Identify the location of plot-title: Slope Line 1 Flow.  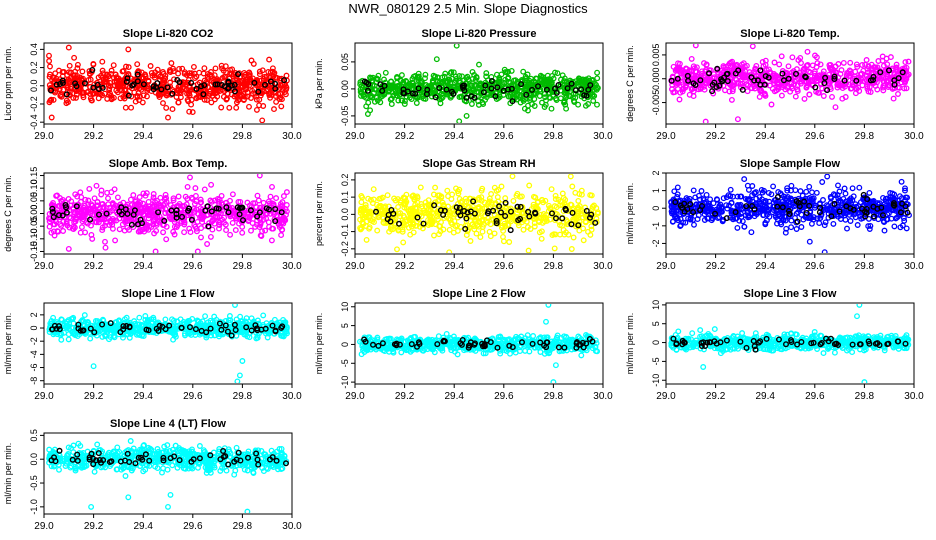
(168, 294).